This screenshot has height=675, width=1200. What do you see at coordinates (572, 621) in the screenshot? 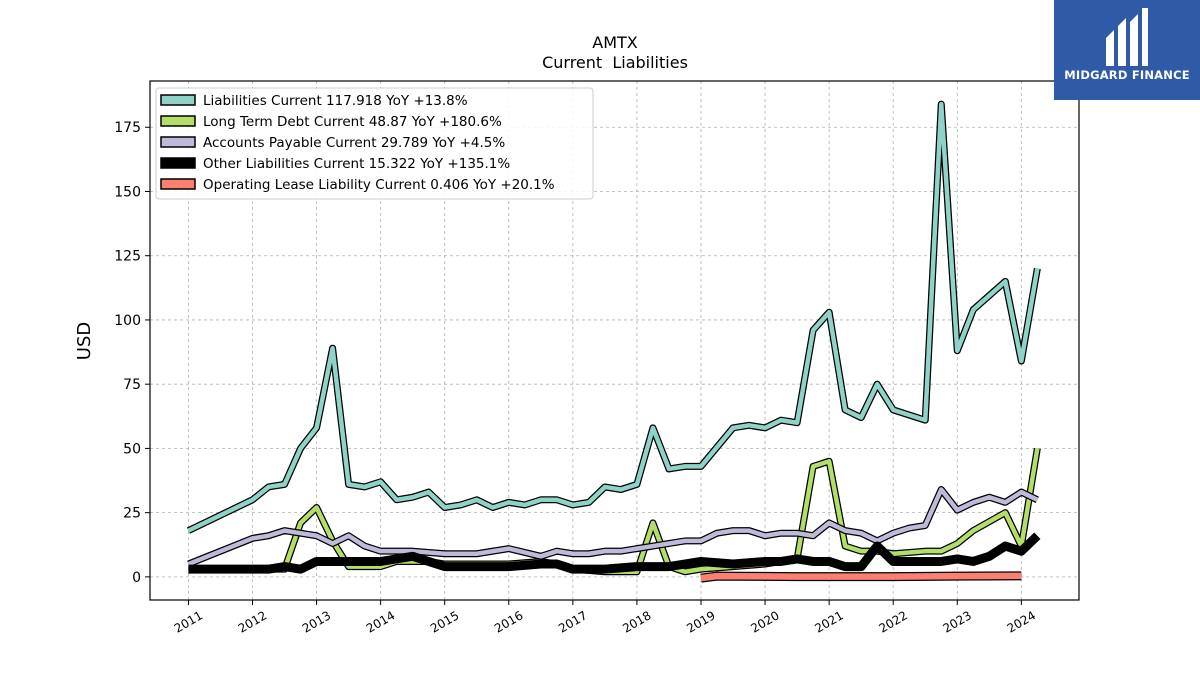
I see `x-tick-label: 2017` at bounding box center [572, 621].